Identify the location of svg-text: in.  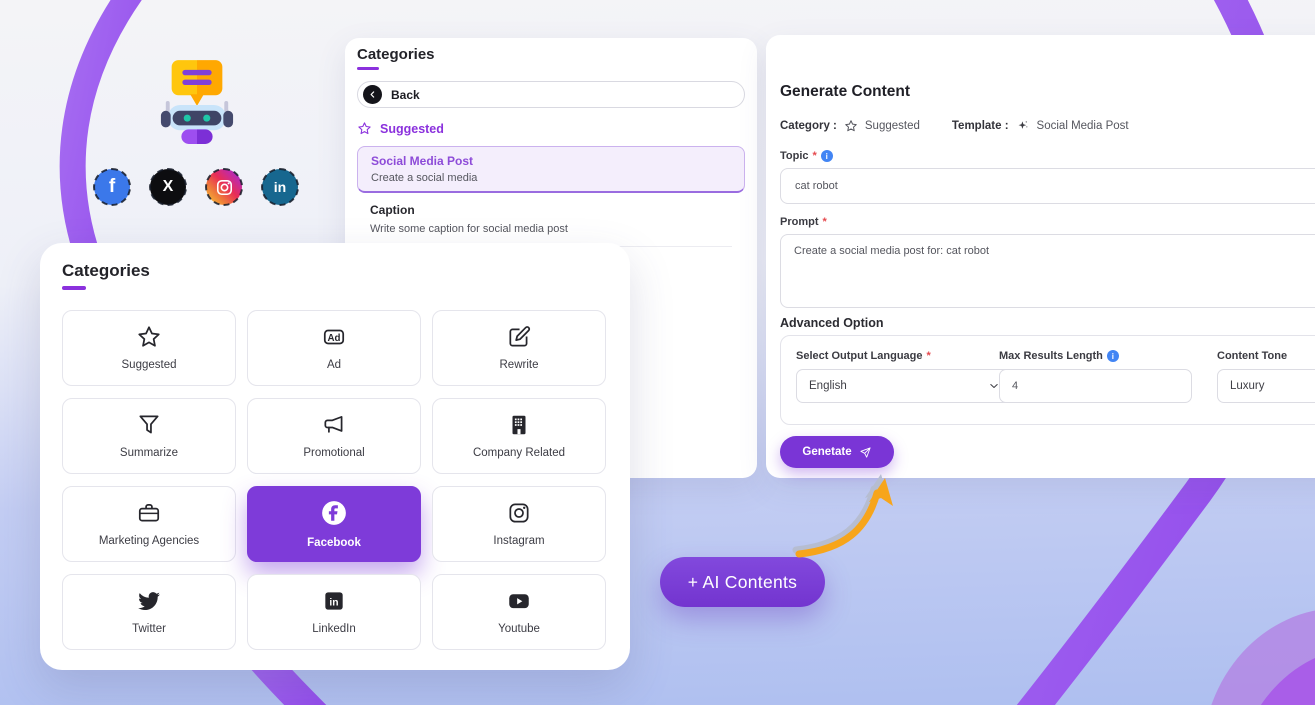
(333, 602).